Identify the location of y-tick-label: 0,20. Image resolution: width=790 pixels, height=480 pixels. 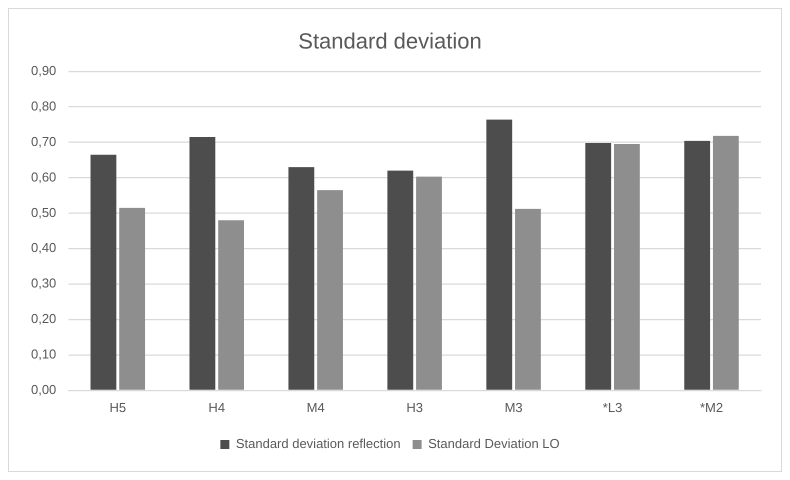
(43, 318).